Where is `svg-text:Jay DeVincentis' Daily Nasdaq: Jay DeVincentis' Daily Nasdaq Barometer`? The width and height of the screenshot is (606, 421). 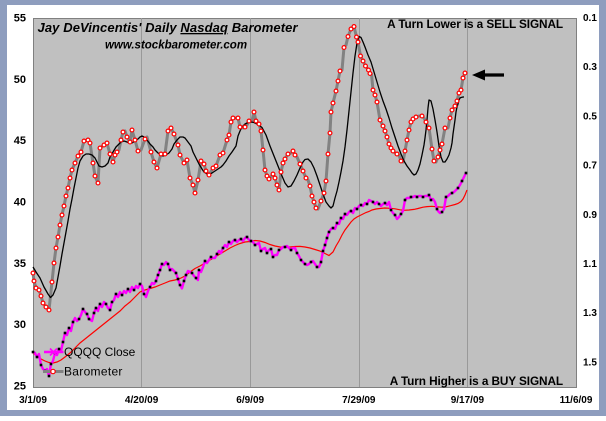 svg-text:Jay DeVincentis' Daily Nasdaq: Jay DeVincentis' Daily Nasdaq Barometer is located at coordinates (168, 27).